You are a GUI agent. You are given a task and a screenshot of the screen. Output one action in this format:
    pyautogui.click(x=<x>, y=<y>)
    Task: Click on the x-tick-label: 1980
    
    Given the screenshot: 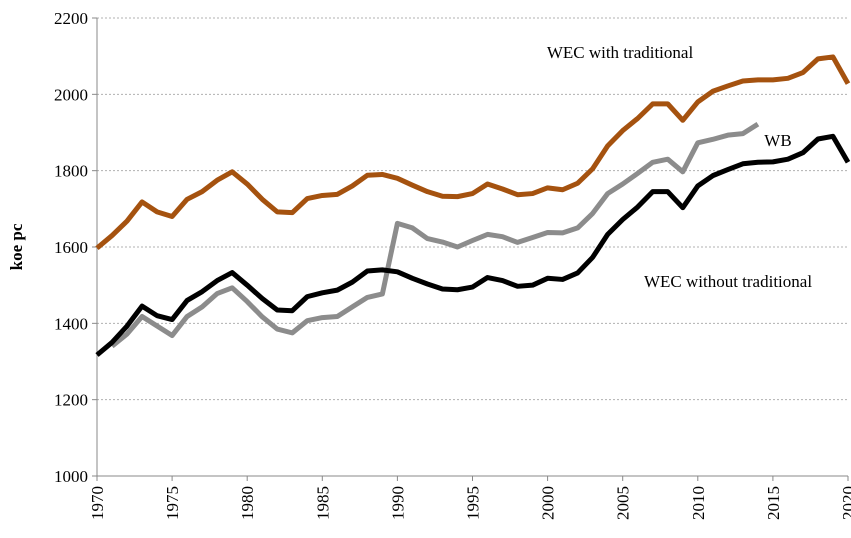 What is the action you would take?
    pyautogui.click(x=247, y=503)
    